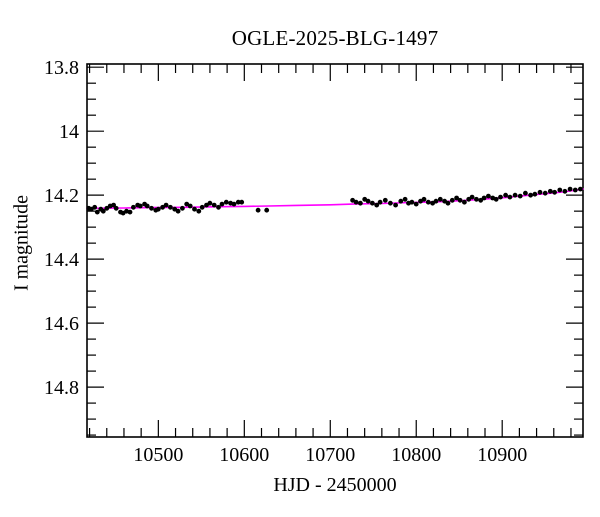 The height and width of the screenshot is (517, 600). What do you see at coordinates (61, 324) in the screenshot?
I see `y-tick-label: 14.6` at bounding box center [61, 324].